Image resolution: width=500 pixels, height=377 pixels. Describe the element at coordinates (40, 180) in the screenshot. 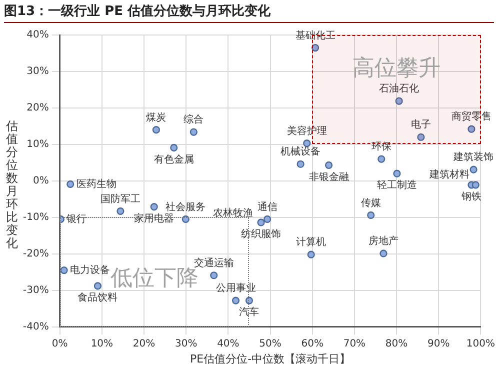

I see `y-tick-label: 0%` at that location.